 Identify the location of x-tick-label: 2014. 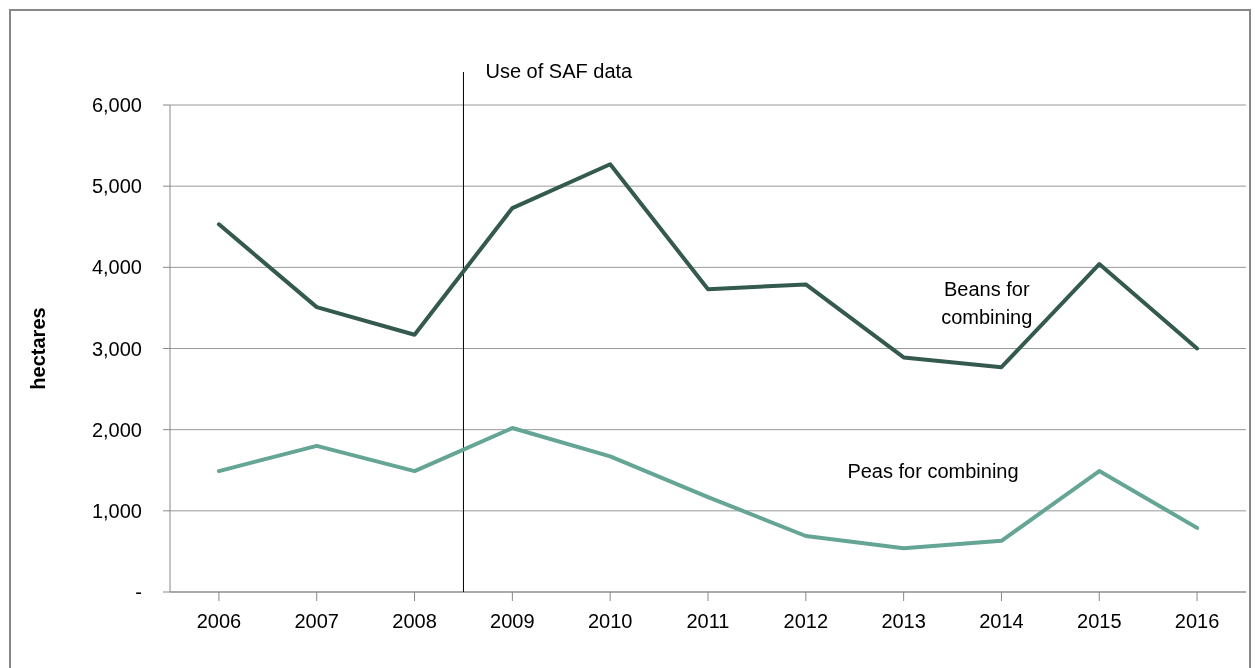
(1001, 621).